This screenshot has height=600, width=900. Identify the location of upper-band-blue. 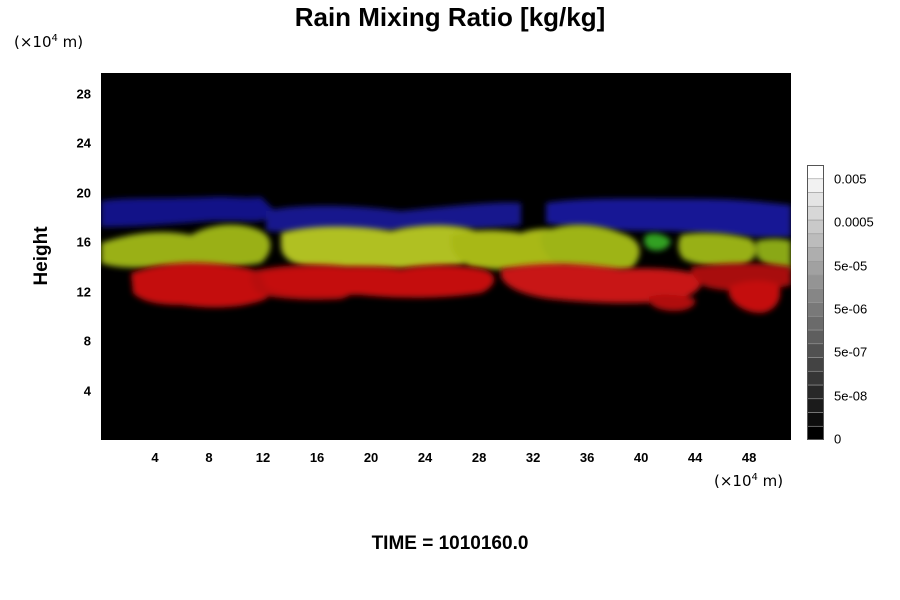
(446, 217).